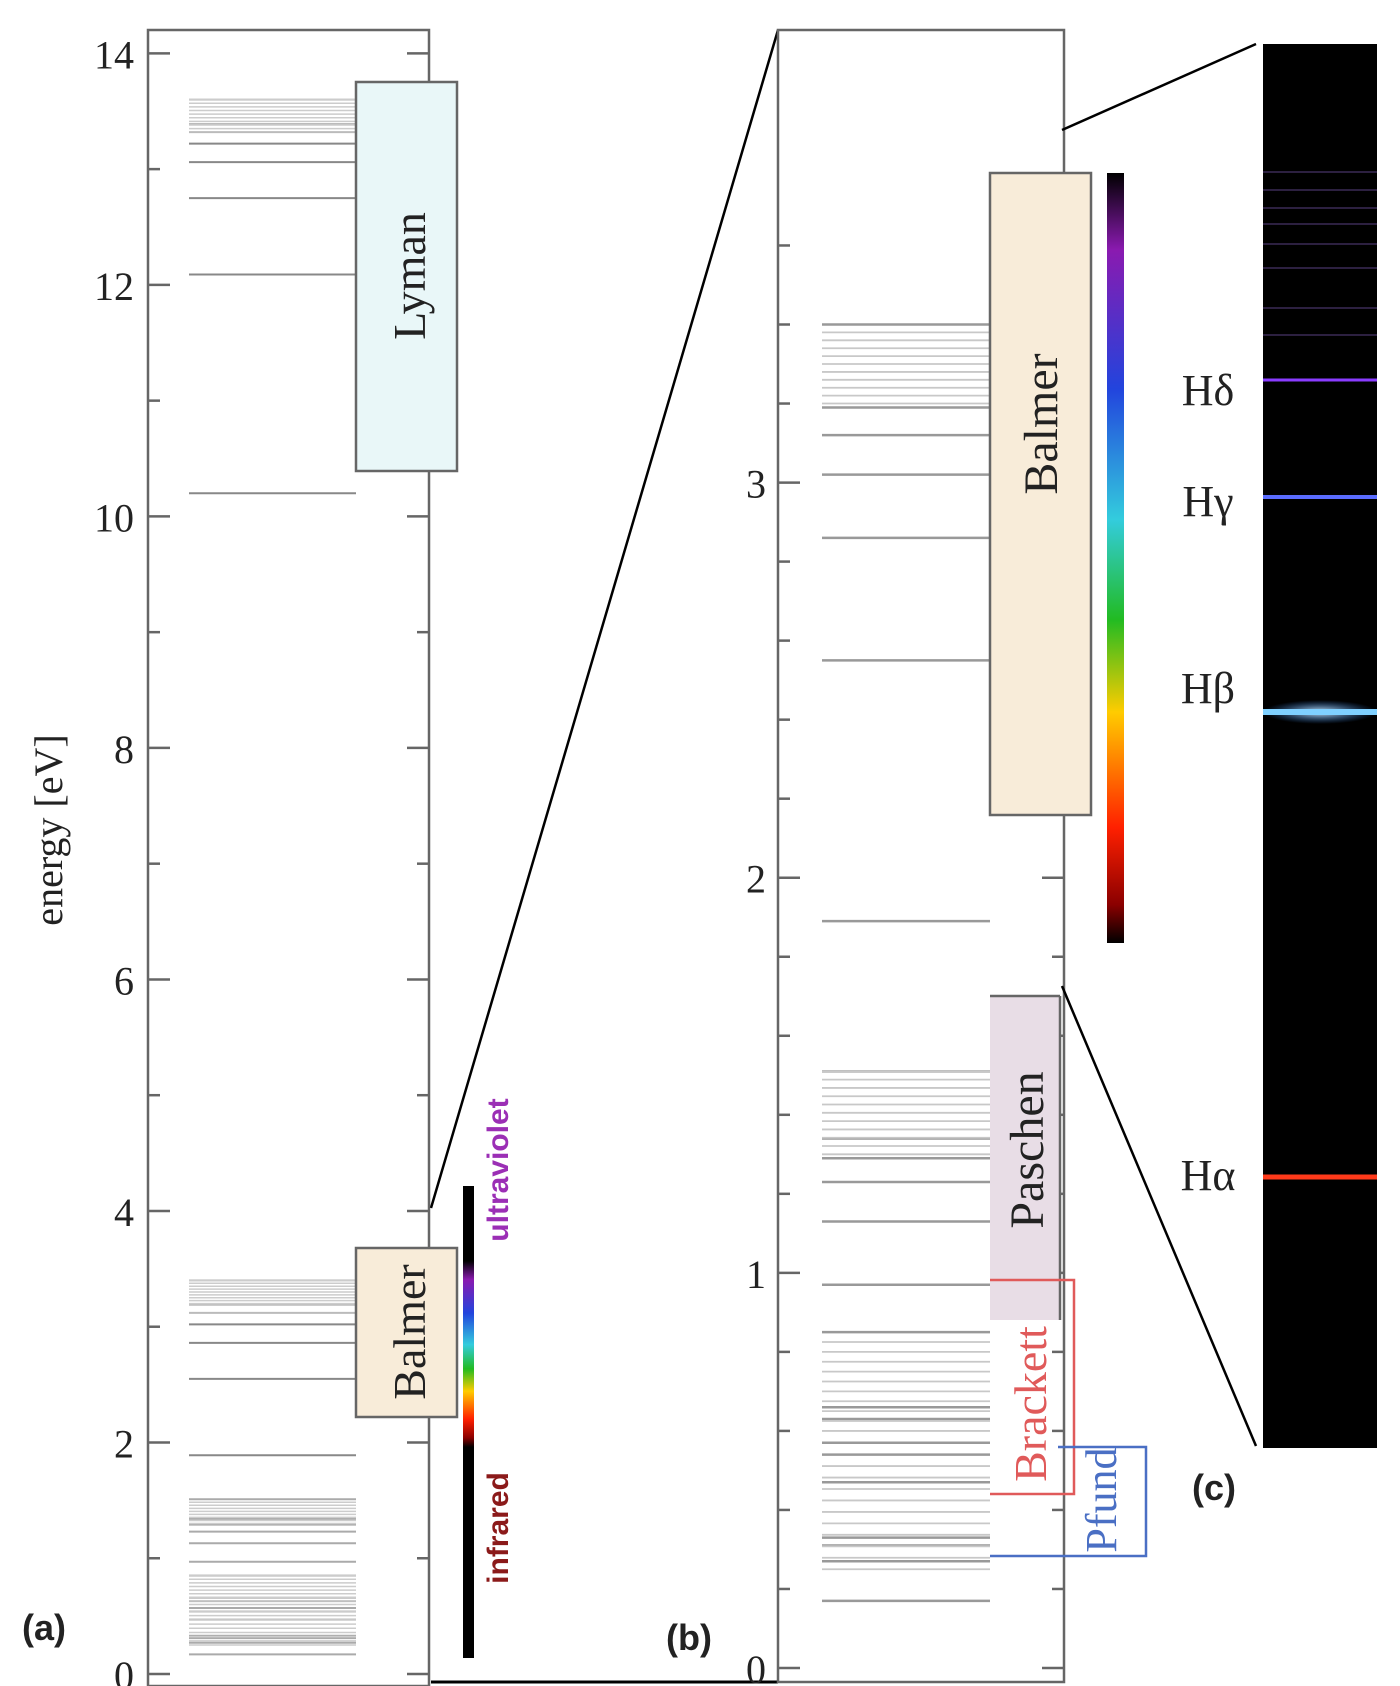  I want to click on balmer-box-b, so click(1040, 494).